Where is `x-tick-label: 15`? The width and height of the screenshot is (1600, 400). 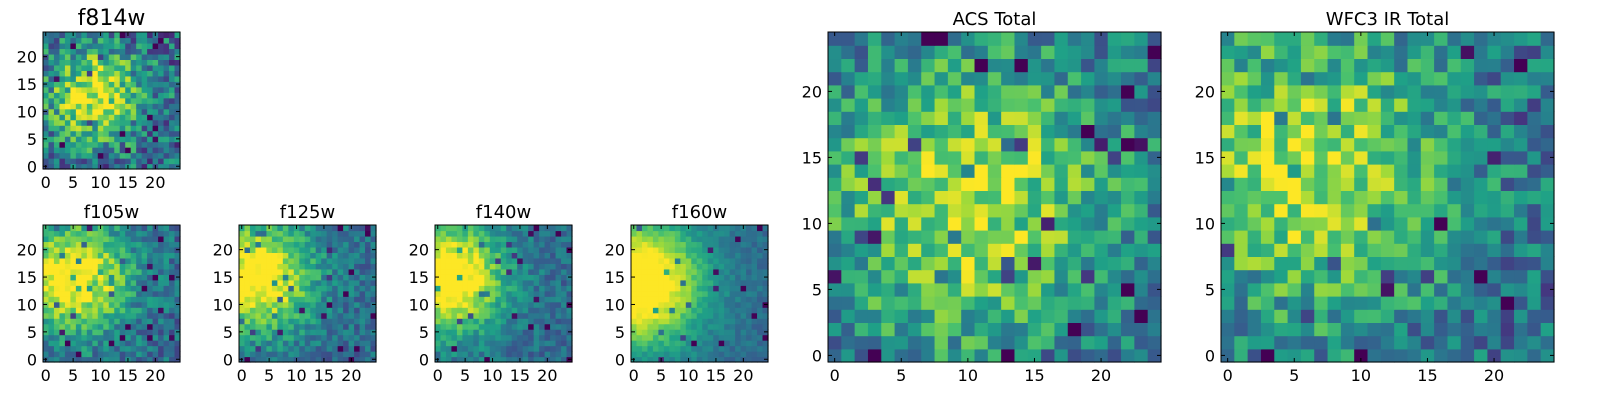 x-tick-label: 15 is located at coordinates (324, 375).